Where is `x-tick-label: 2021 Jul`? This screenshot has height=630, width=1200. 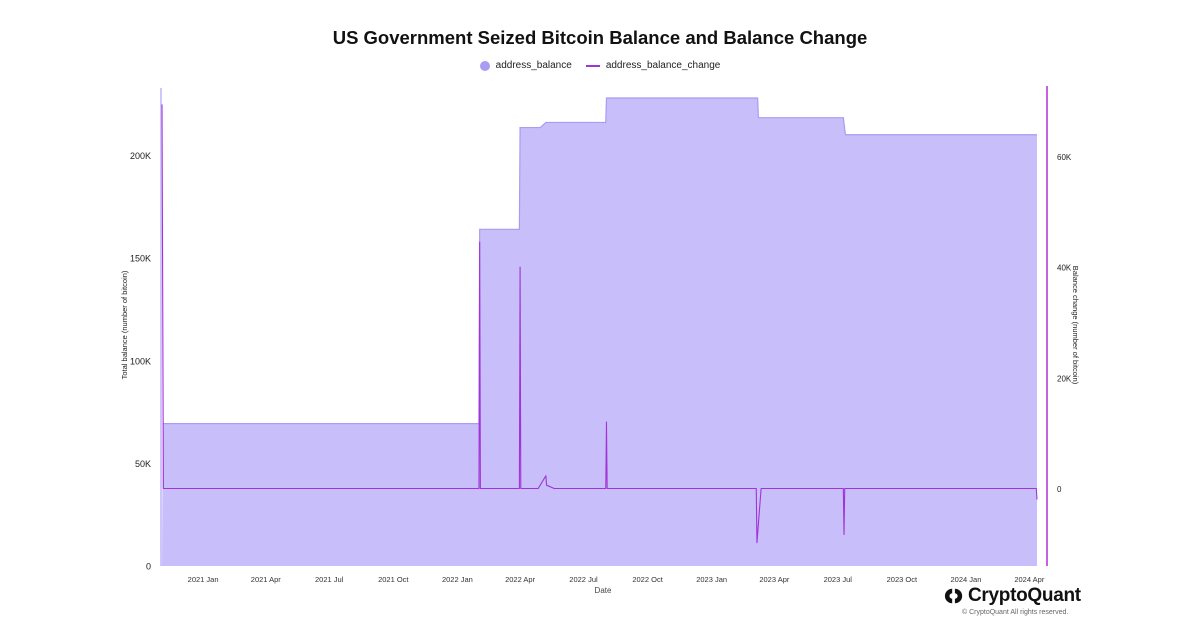 x-tick-label: 2021 Jul is located at coordinates (329, 579).